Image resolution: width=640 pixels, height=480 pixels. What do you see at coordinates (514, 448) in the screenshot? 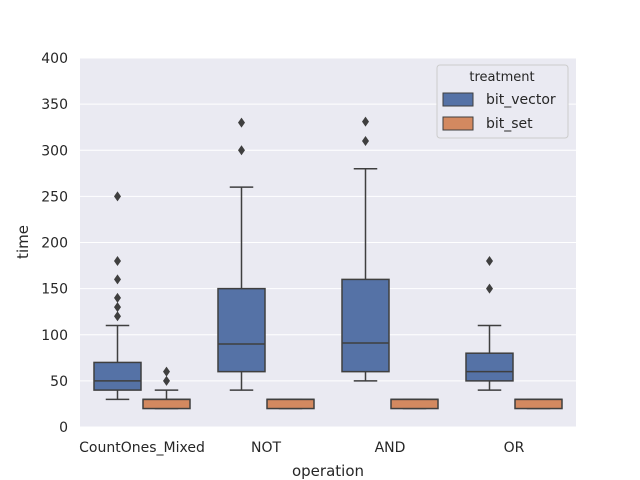
I see `x-tick-label: OR` at bounding box center [514, 448].